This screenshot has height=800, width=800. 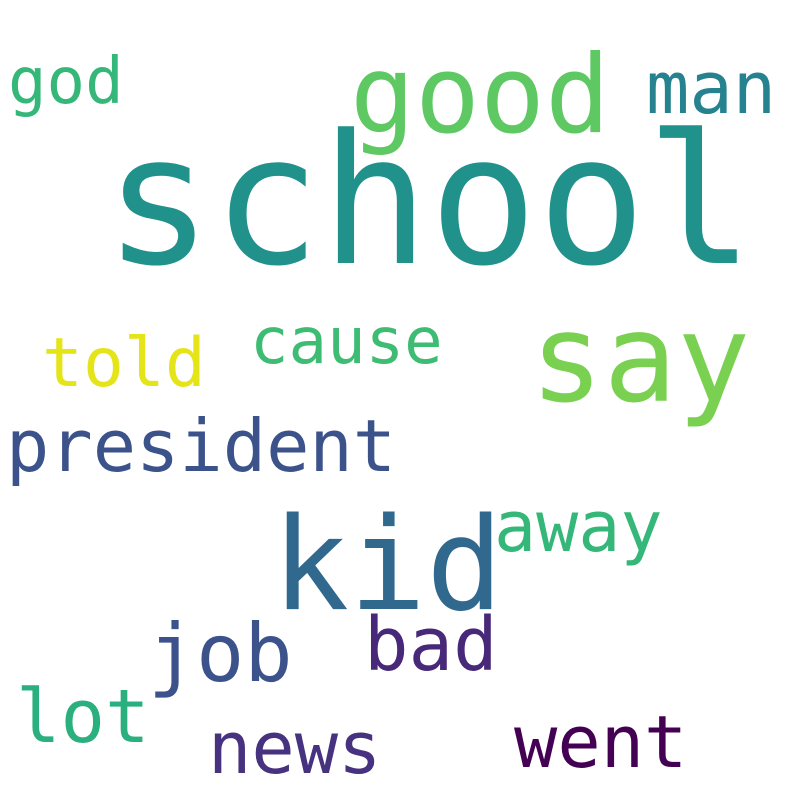 What do you see at coordinates (201, 446) in the screenshot?
I see `word-president: president` at bounding box center [201, 446].